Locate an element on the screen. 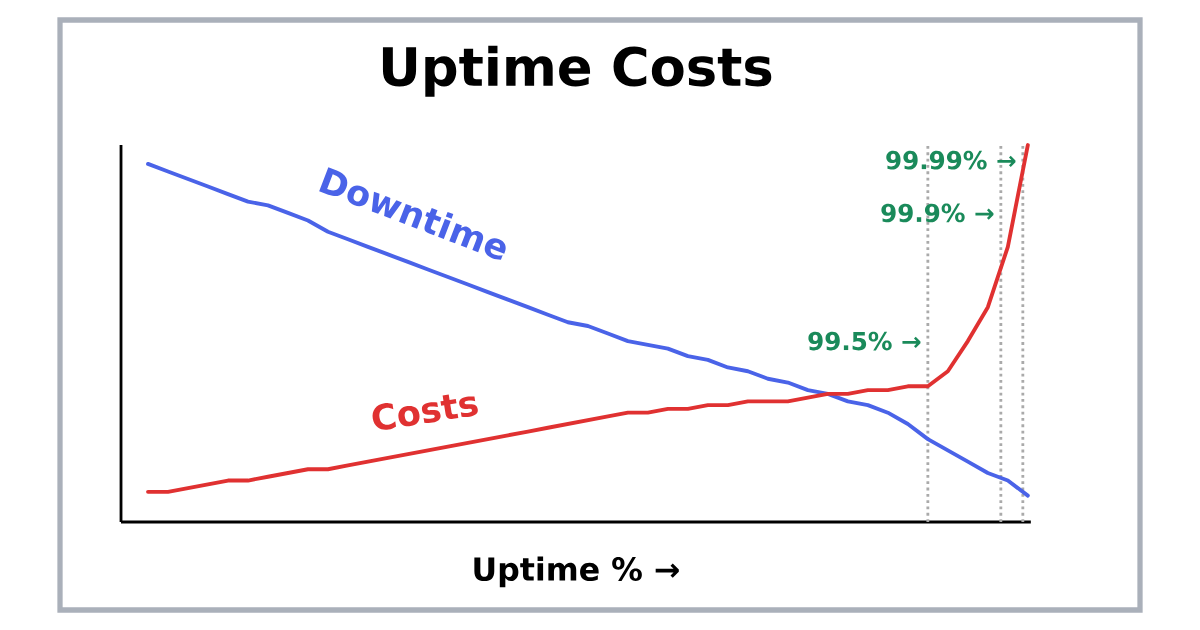 The image size is (1200, 630). annotation: 99.5% → is located at coordinates (864, 341).